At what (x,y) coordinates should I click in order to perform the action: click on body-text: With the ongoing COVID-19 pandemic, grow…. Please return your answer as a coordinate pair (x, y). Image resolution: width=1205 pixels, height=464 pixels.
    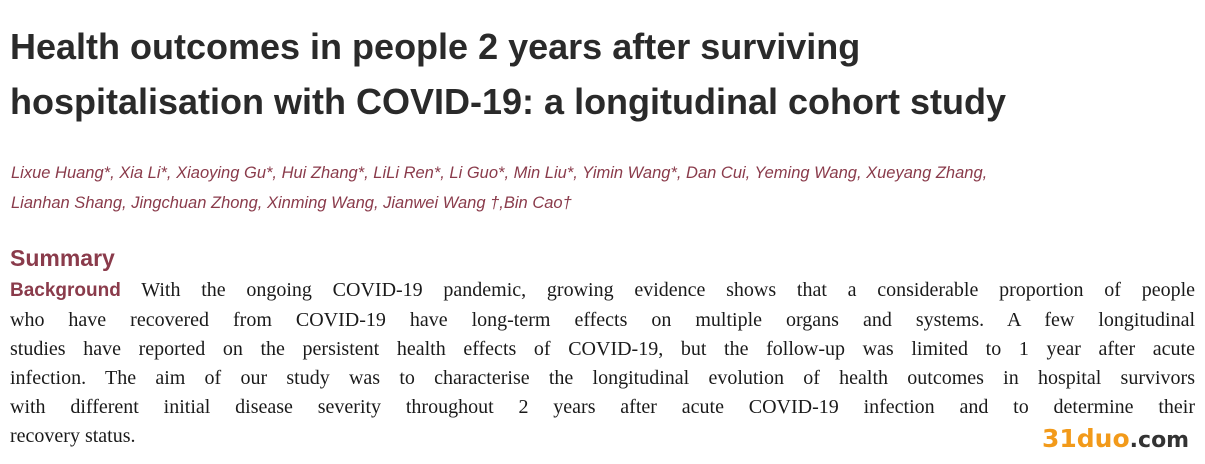
    Looking at the image, I should click on (668, 290).